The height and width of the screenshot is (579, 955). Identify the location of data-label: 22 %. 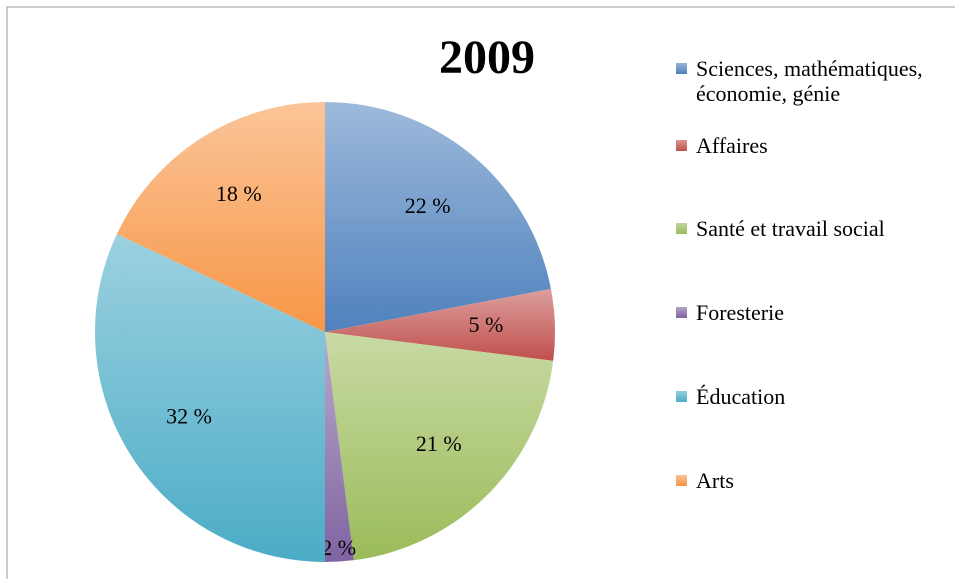
(428, 205).